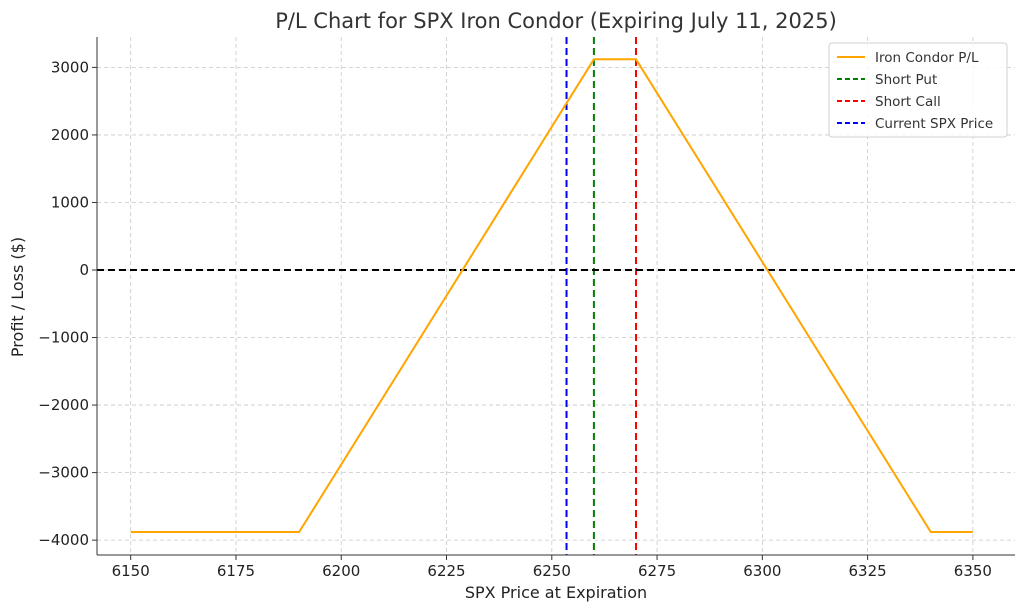 This screenshot has height=611, width=1024. What do you see at coordinates (63, 540) in the screenshot?
I see `y-tick-label: −4000` at bounding box center [63, 540].